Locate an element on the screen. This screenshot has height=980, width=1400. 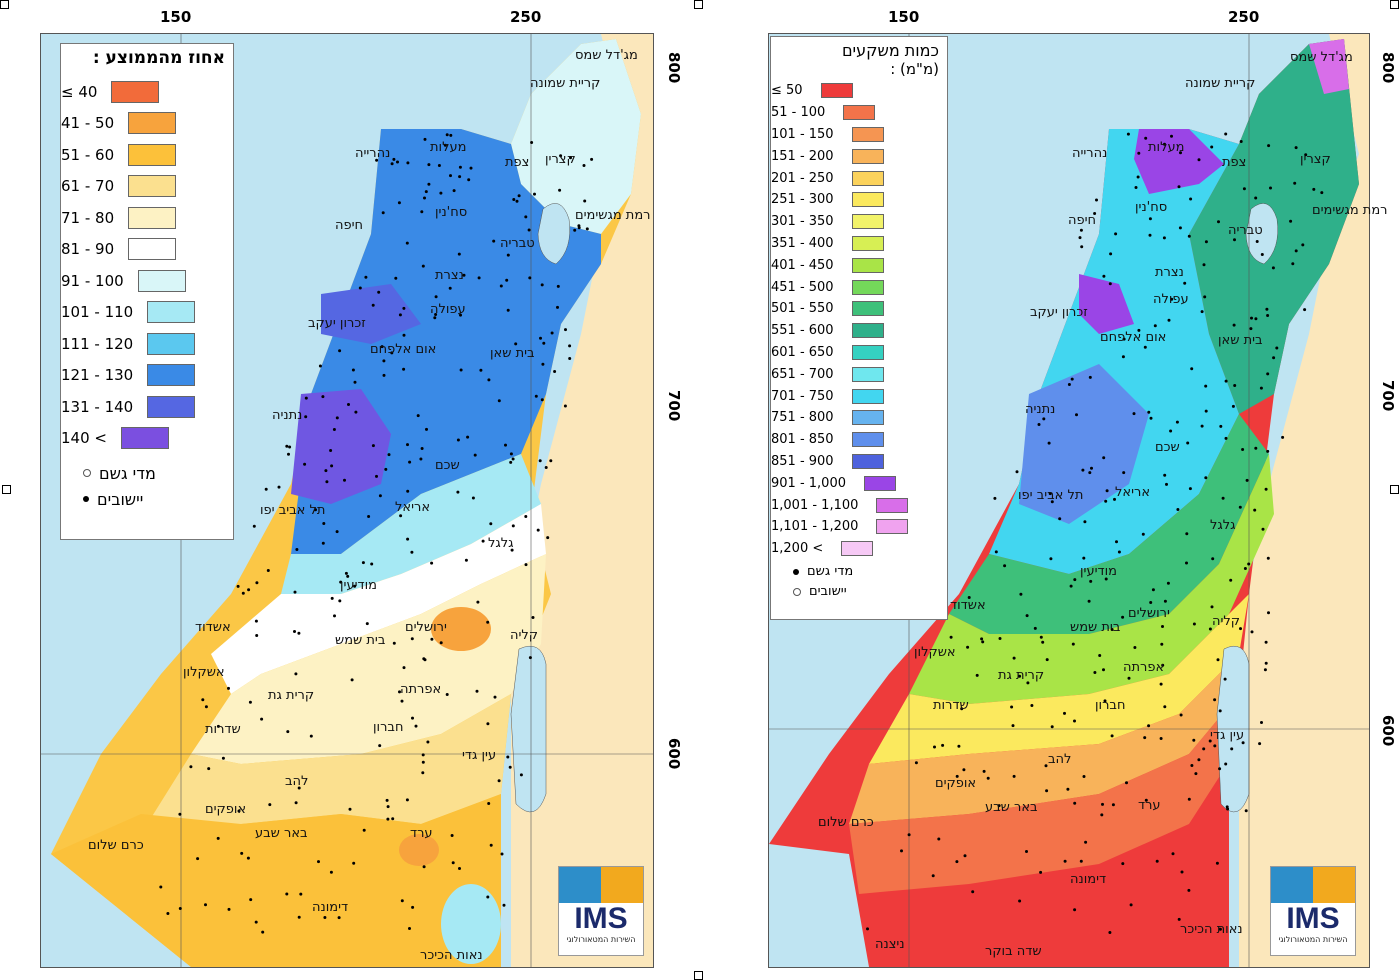
right-y-tick-800: 800 is located at coordinates (1388, 68).